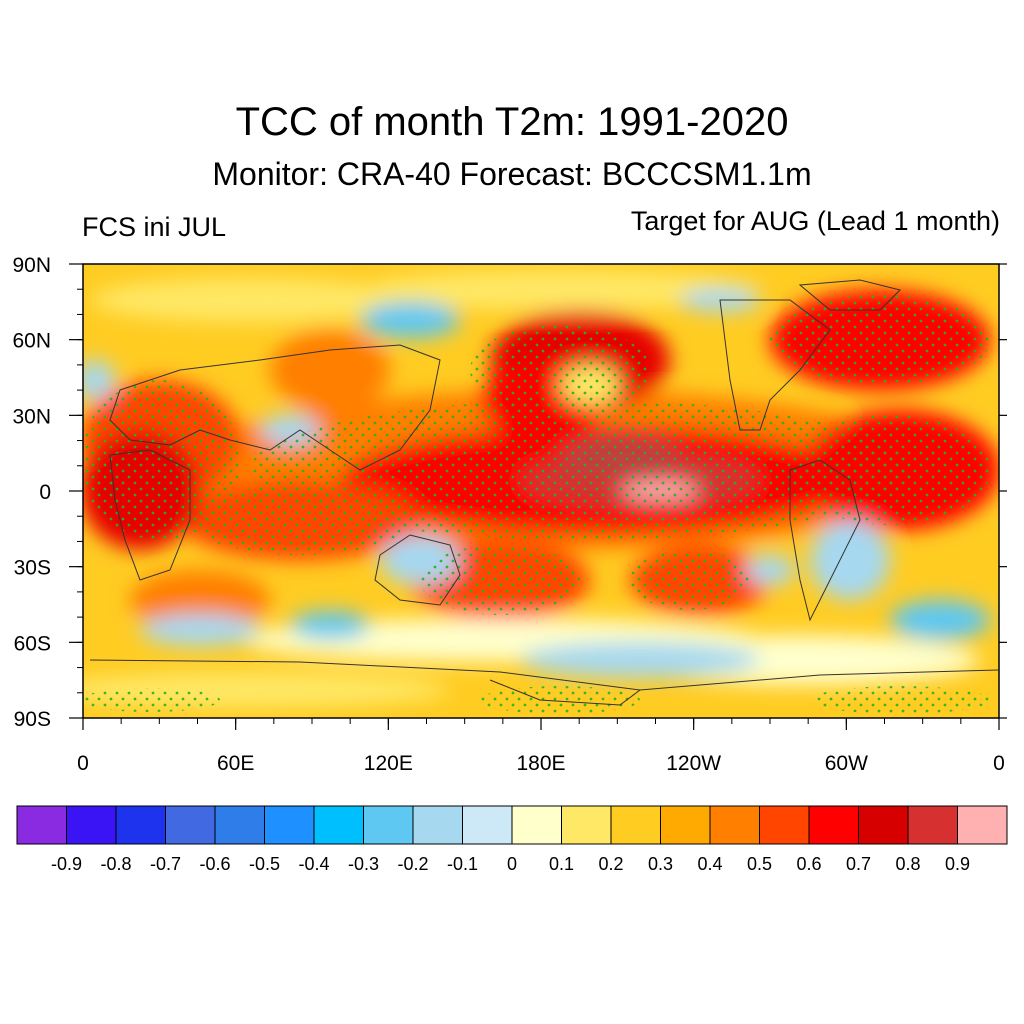 The image size is (1024, 1024). What do you see at coordinates (957, 864) in the screenshot?
I see `colorbar-label: 0.9` at bounding box center [957, 864].